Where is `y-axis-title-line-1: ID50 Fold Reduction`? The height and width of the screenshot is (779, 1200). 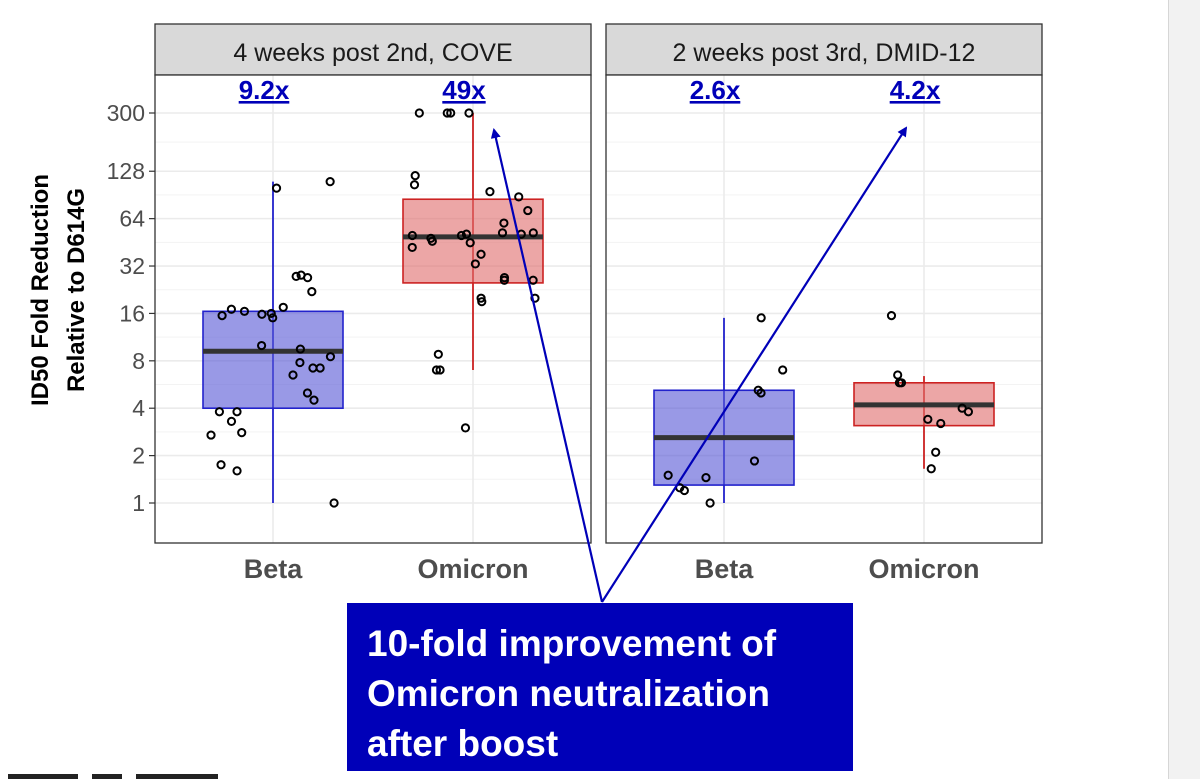 y-axis-title-line-1: ID50 Fold Reduction is located at coordinates (40, 290).